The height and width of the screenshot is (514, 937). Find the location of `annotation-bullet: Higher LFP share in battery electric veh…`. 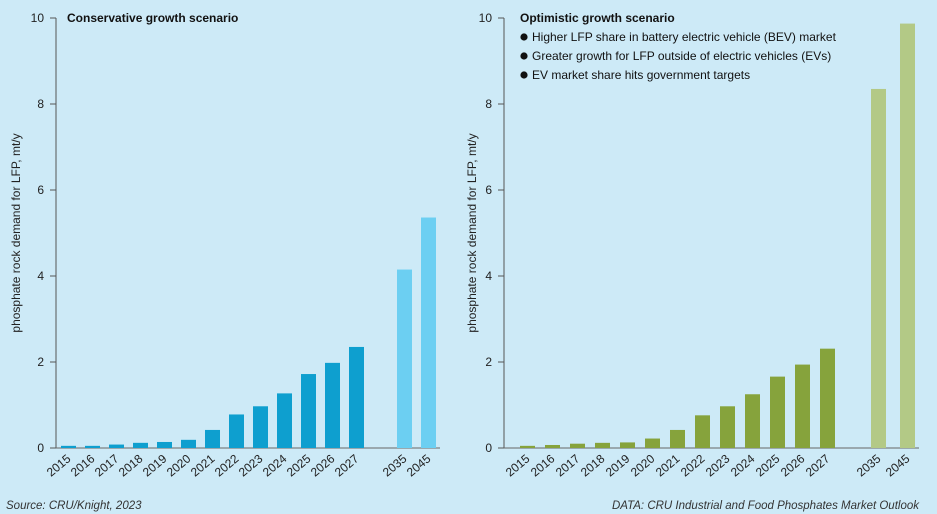

annotation-bullet: Higher LFP share in battery electric veh… is located at coordinates (684, 37).